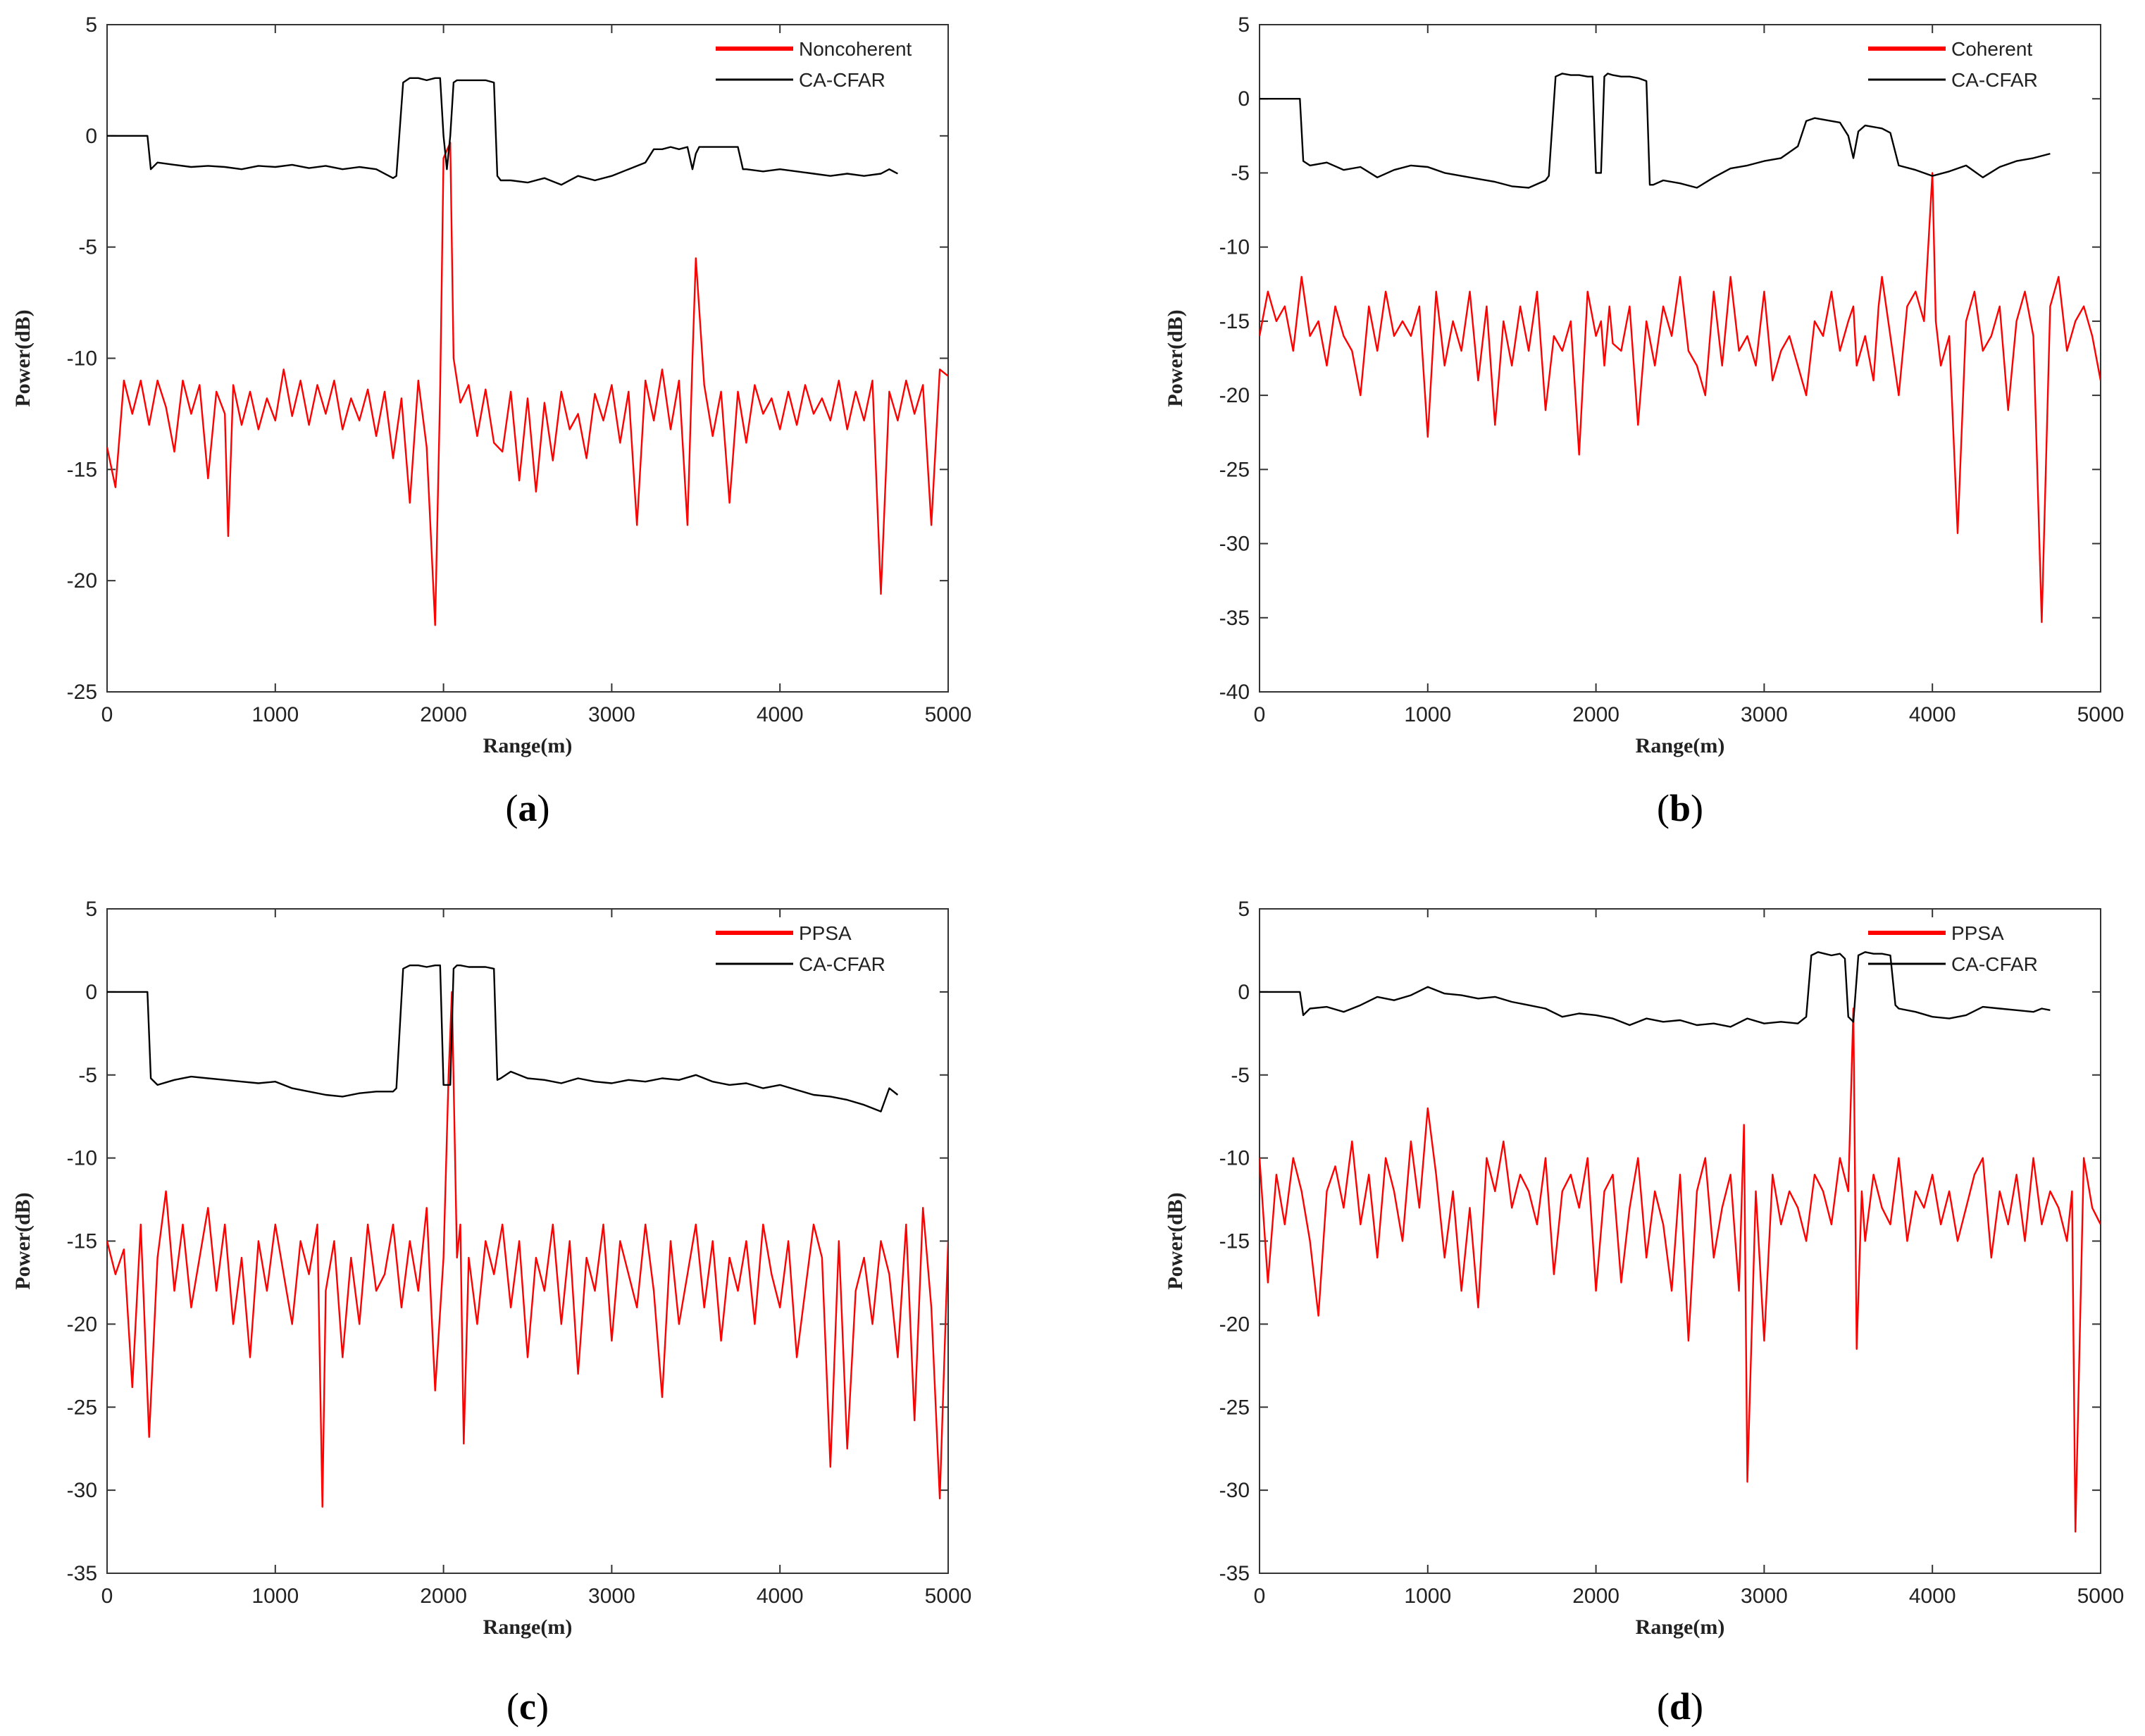 This screenshot has height=1736, width=2145. Describe the element at coordinates (814, 64) in the screenshot. I see `legend: Noncoherent CA-CFAR` at that location.